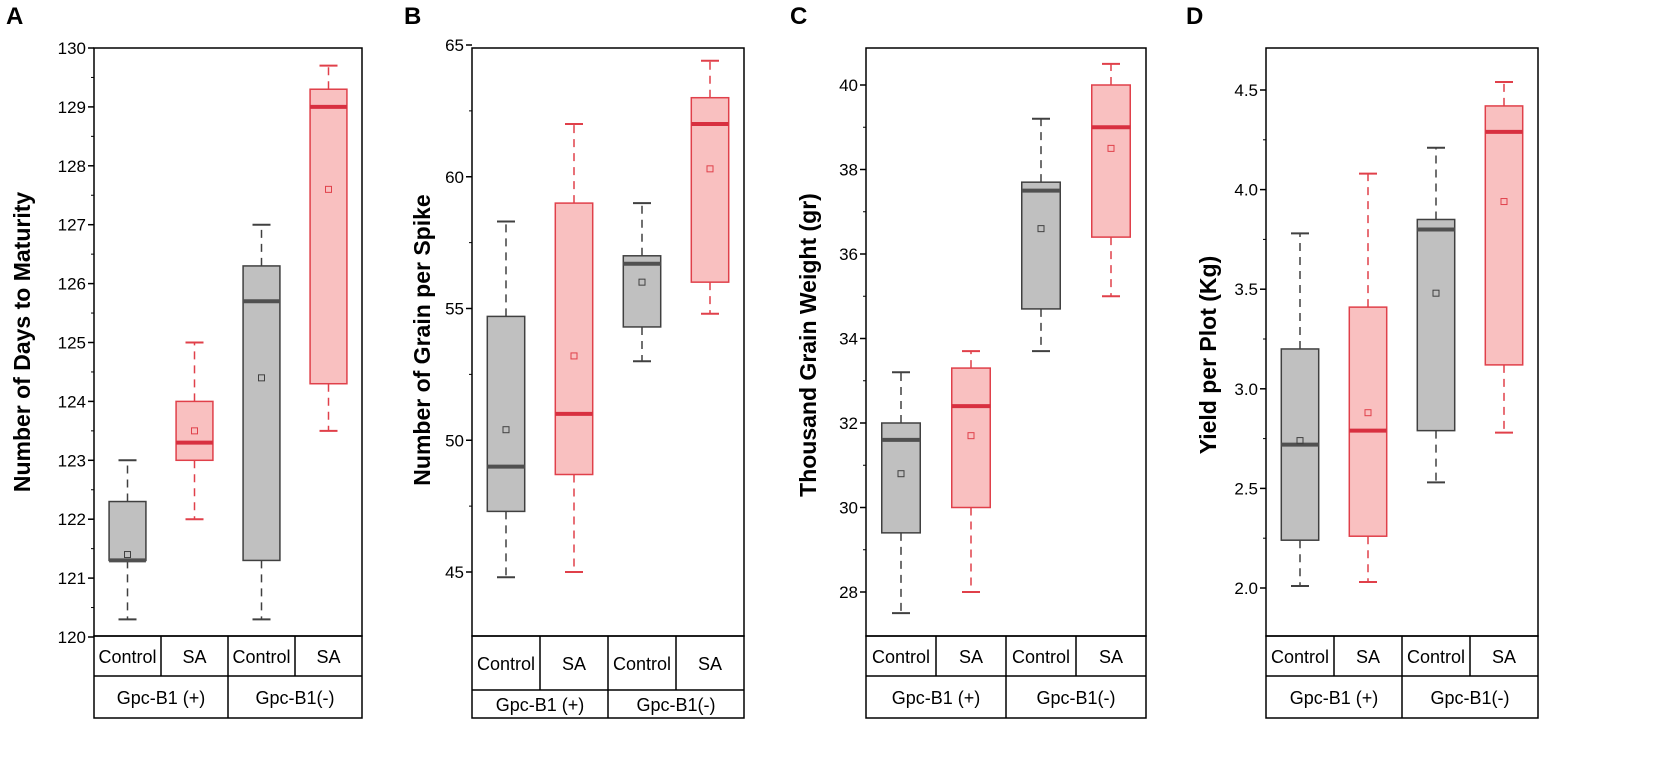 The image size is (1654, 770). What do you see at coordinates (72, 284) in the screenshot?
I see `y-tick-label: 126` at bounding box center [72, 284].